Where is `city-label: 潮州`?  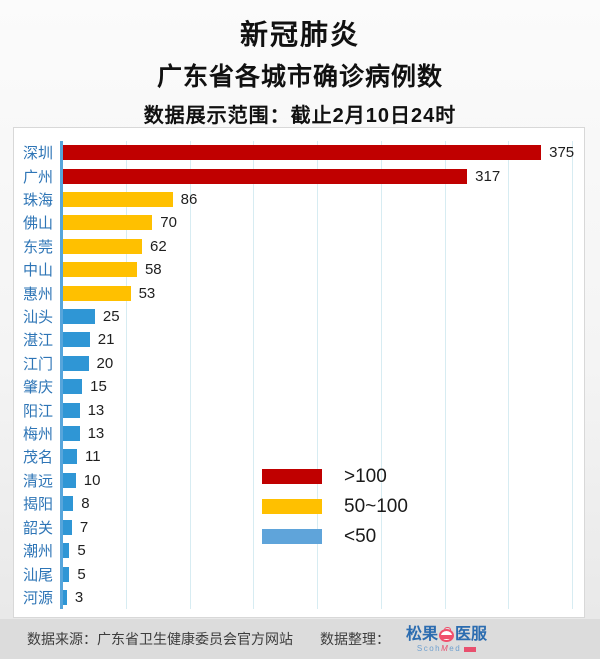
city-label: 潮州 is located at coordinates (37, 552).